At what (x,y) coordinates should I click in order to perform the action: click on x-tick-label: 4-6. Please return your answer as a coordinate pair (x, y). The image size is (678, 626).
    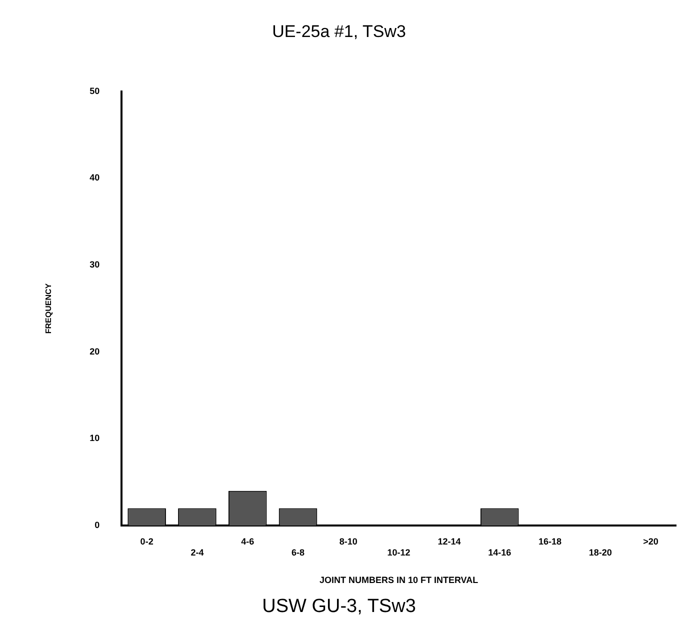
    Looking at the image, I should click on (247, 541).